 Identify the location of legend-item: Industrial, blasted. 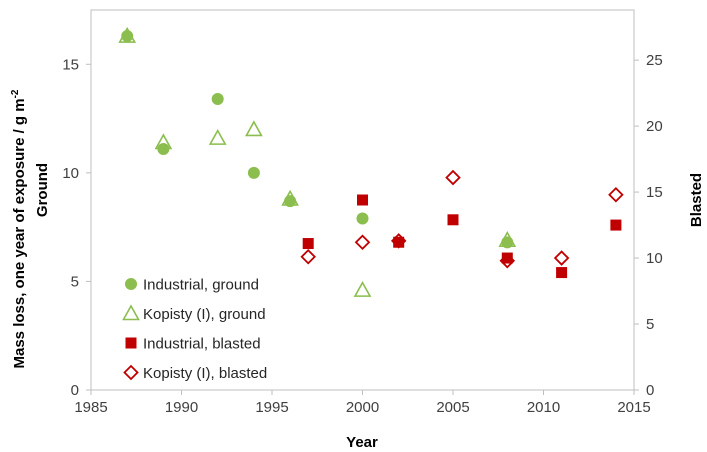
(193, 344).